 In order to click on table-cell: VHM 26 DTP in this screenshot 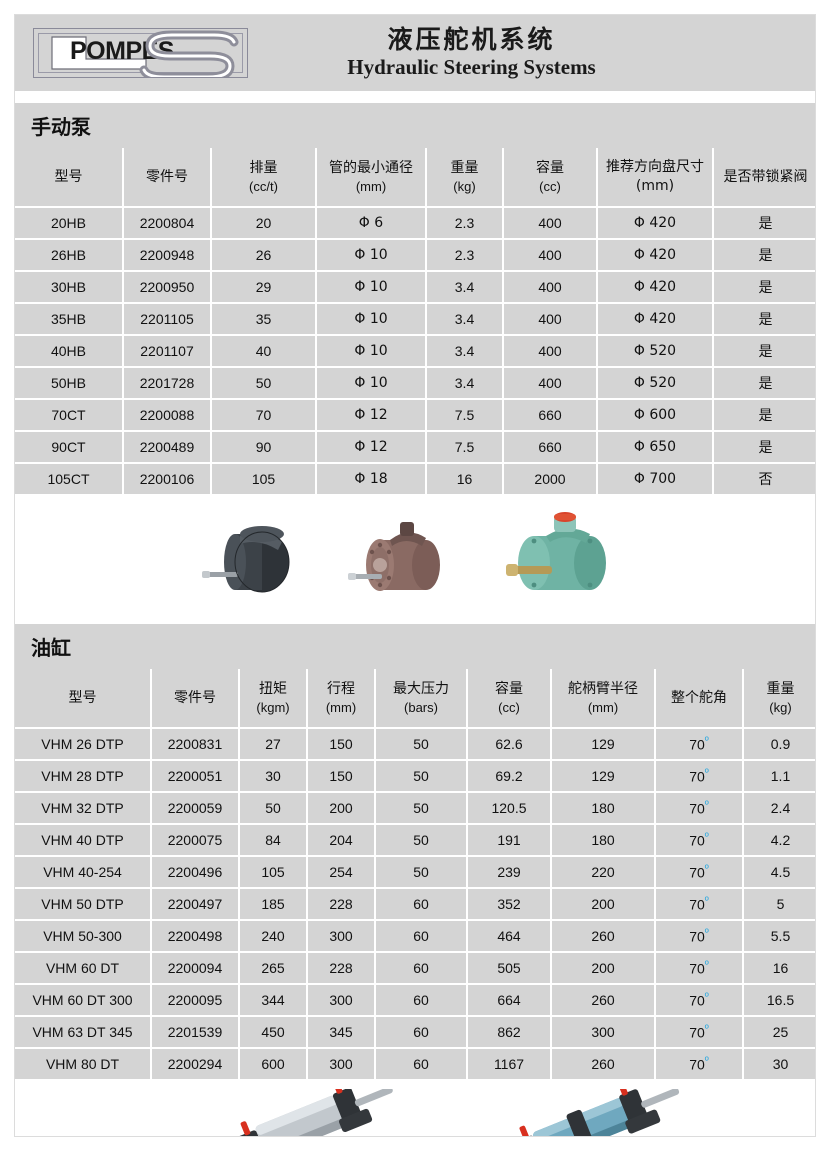, I will do `click(83, 744)`.